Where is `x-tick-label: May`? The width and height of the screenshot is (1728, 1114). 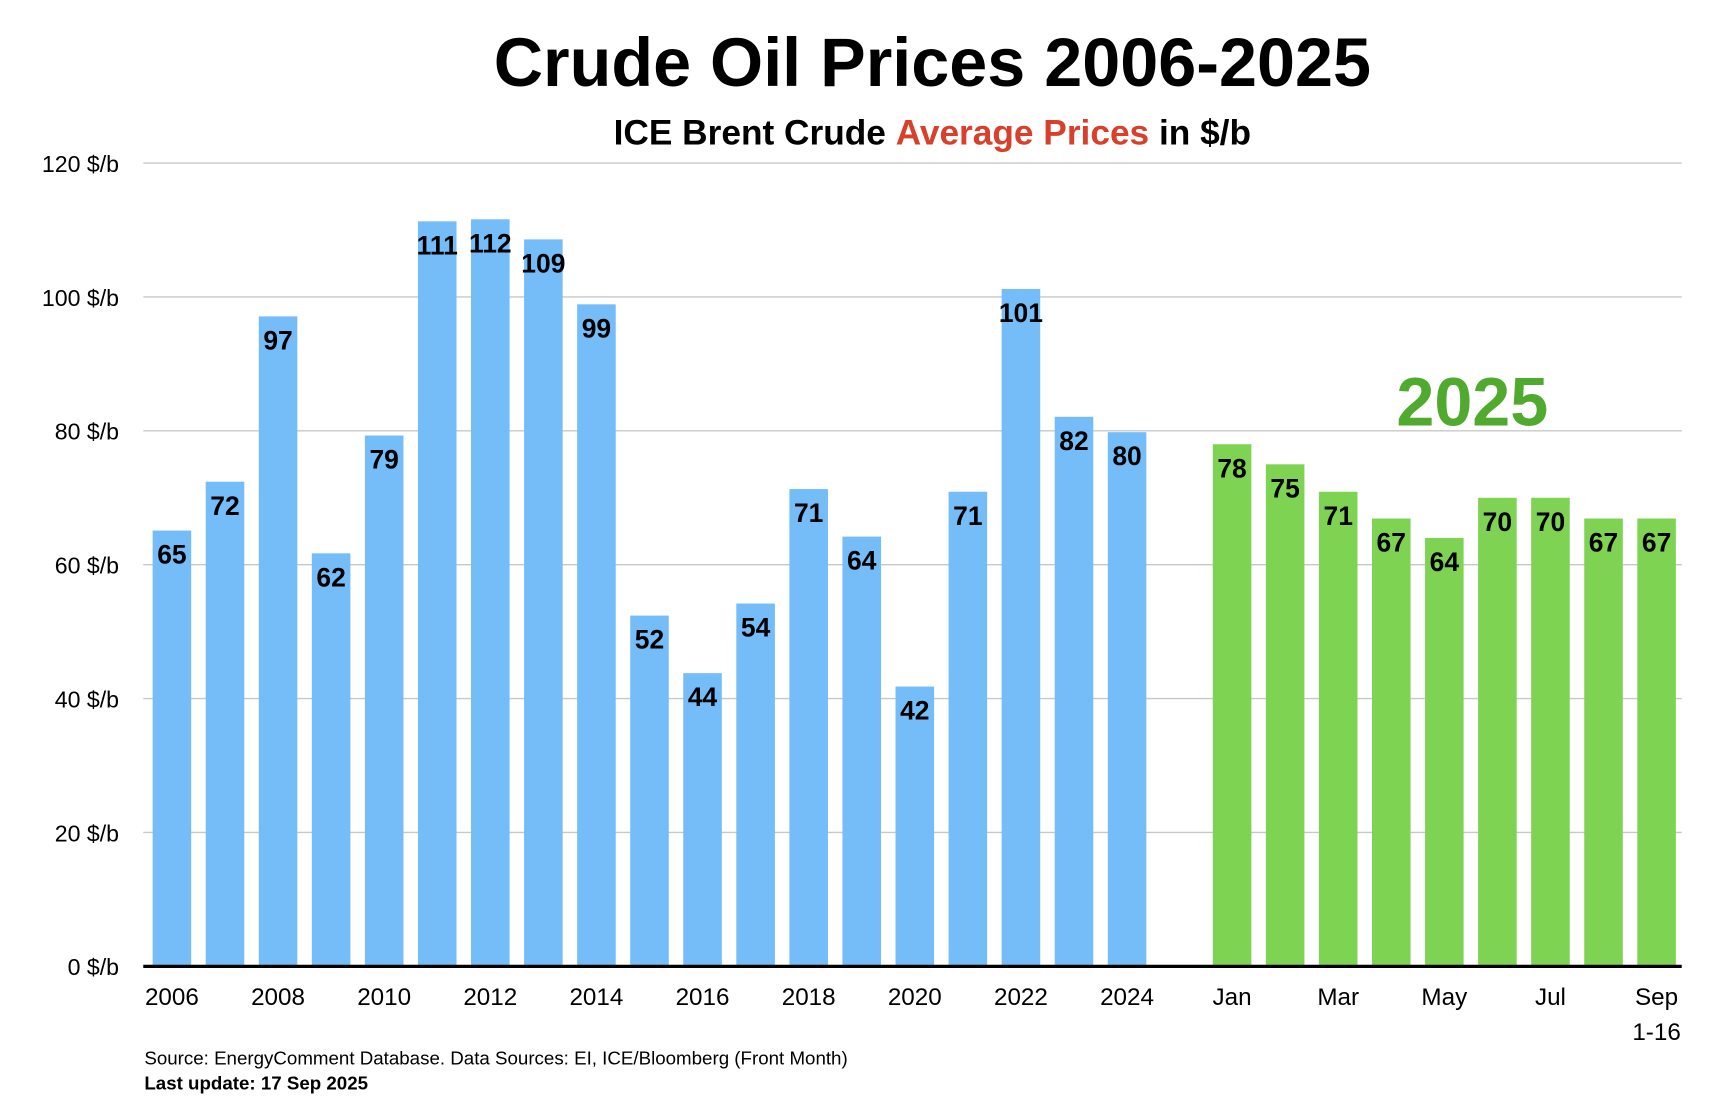 x-tick-label: May is located at coordinates (1444, 997).